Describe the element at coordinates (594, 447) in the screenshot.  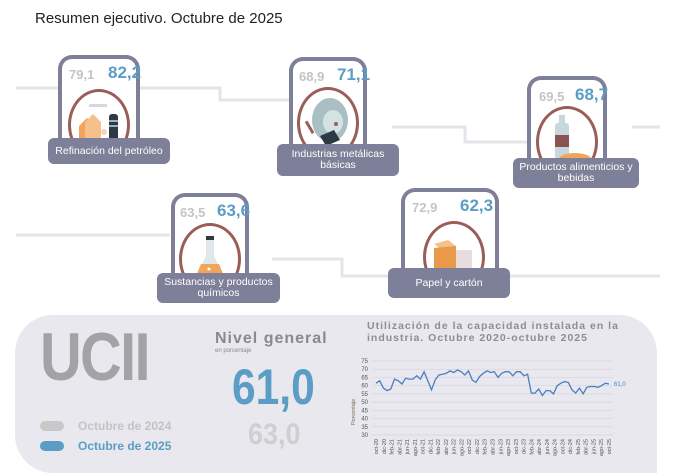
I see `x-tick-label: jun-25` at that location.